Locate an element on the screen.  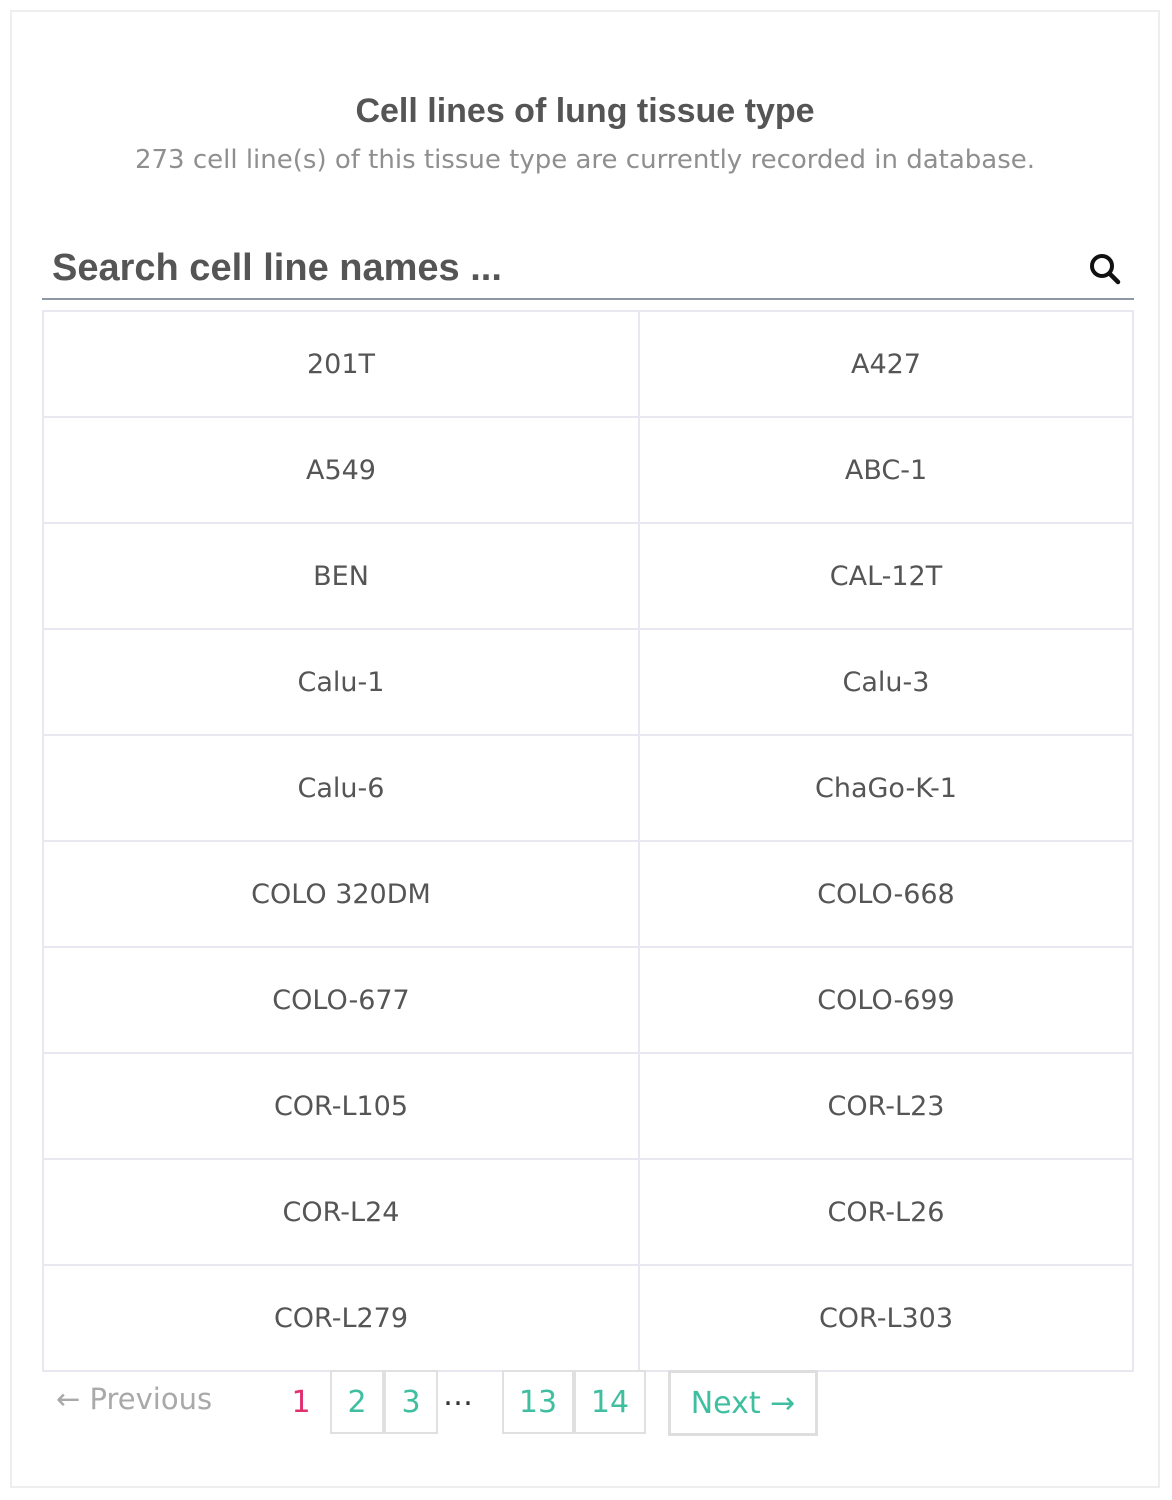
table-row: 201T A427 is located at coordinates (588, 365).